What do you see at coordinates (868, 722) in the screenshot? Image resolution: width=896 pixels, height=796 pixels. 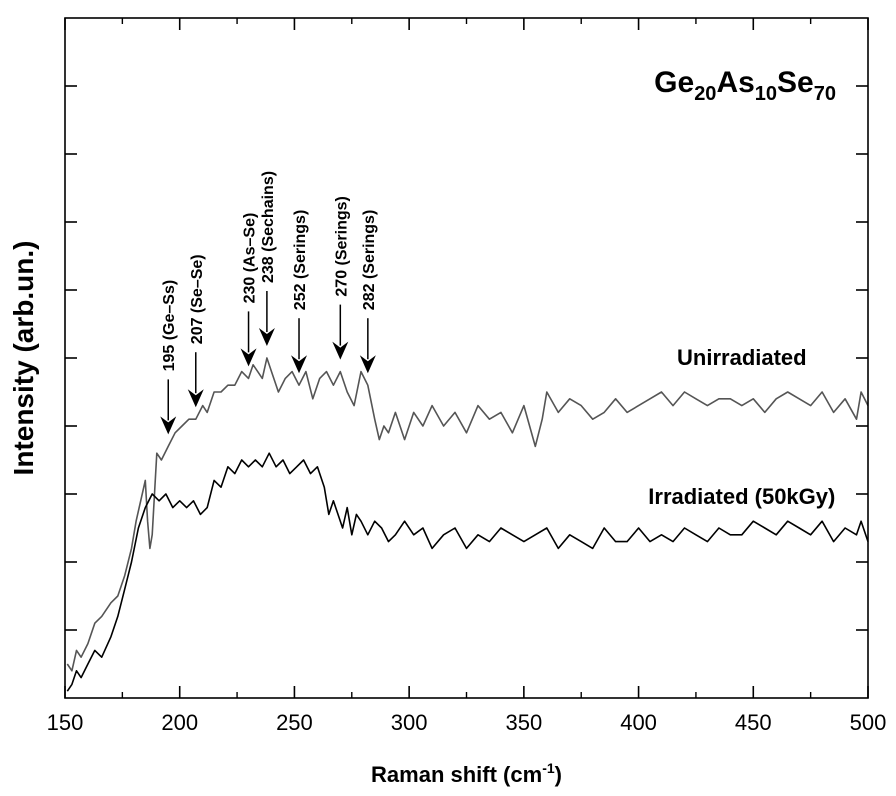 I see `x-tick-label: 500` at bounding box center [868, 722].